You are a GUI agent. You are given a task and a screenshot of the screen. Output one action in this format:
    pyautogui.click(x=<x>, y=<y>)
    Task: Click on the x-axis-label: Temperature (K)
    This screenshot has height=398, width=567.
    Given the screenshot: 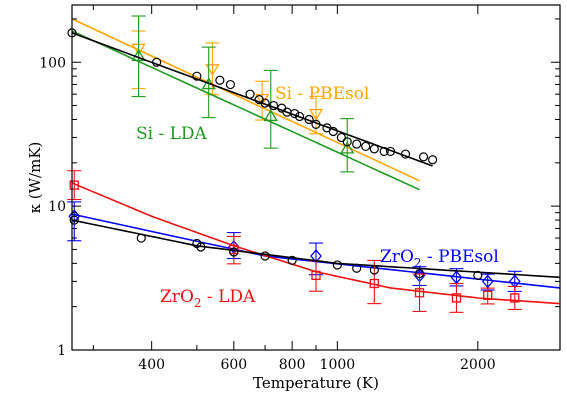 What is the action you would take?
    pyautogui.click(x=316, y=383)
    